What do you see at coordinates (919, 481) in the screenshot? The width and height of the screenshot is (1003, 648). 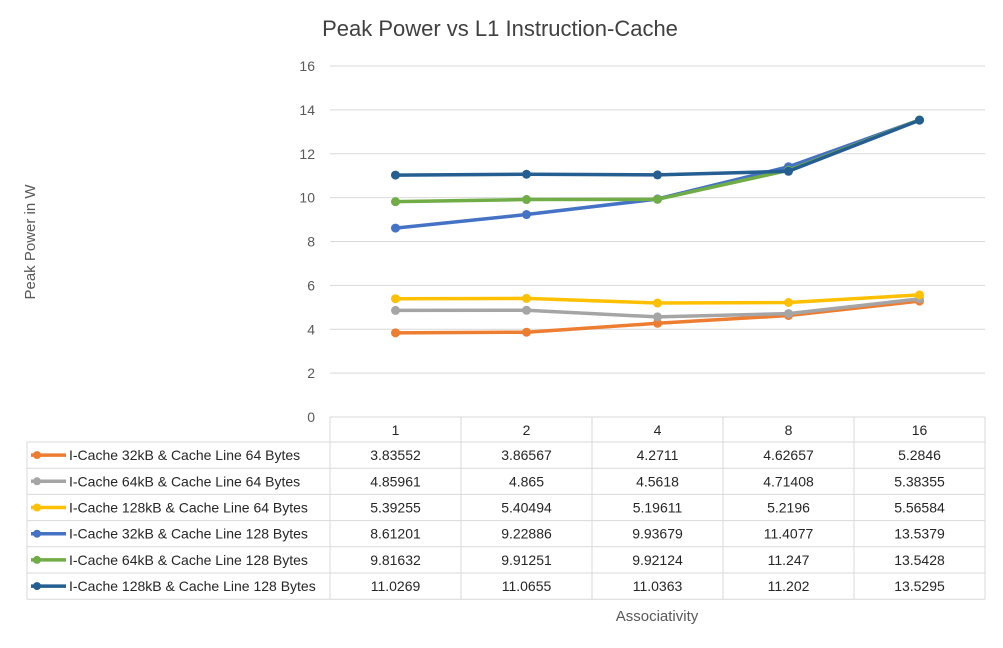 I see `data-label: 5.38355` at bounding box center [919, 481].